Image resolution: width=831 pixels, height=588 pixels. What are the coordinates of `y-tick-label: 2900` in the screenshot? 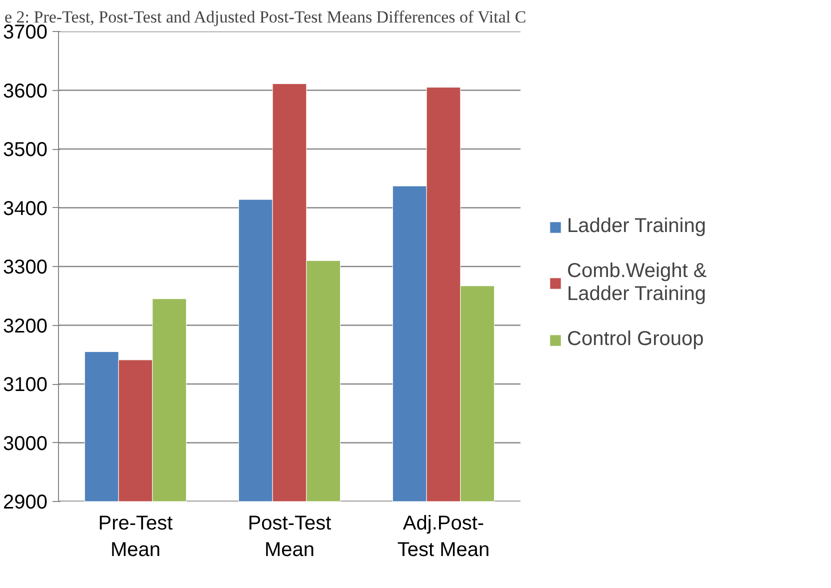 It's located at (25, 503).